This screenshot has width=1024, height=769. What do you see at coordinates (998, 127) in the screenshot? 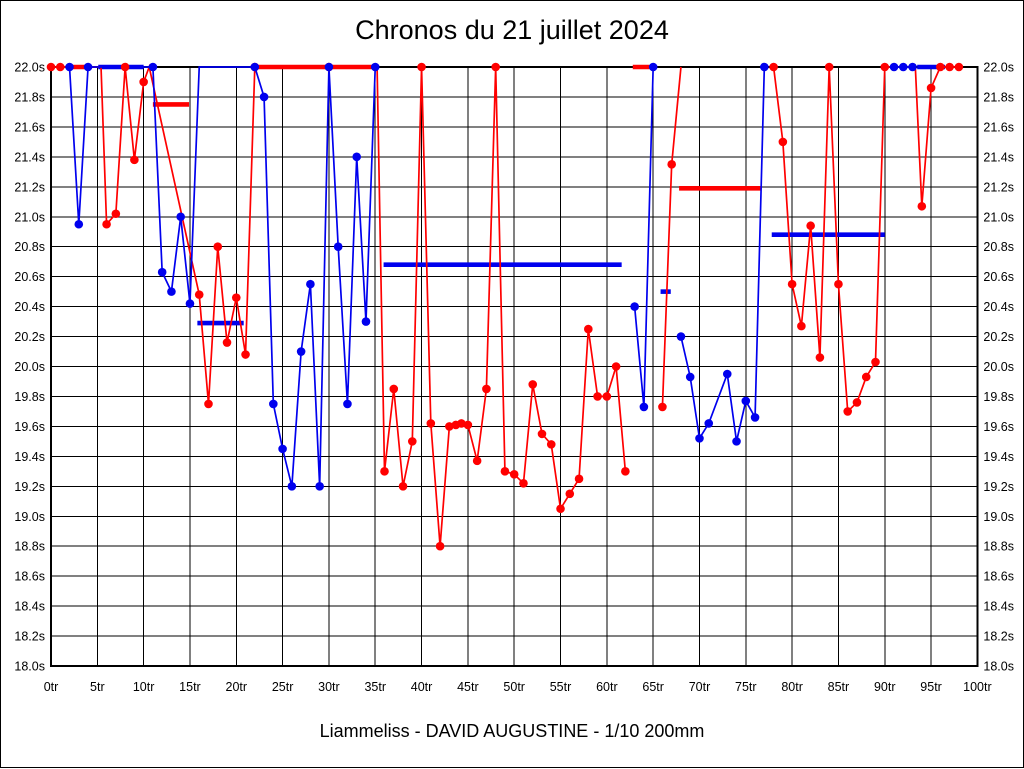
I see `svg-text: 21.6s` at bounding box center [998, 127].